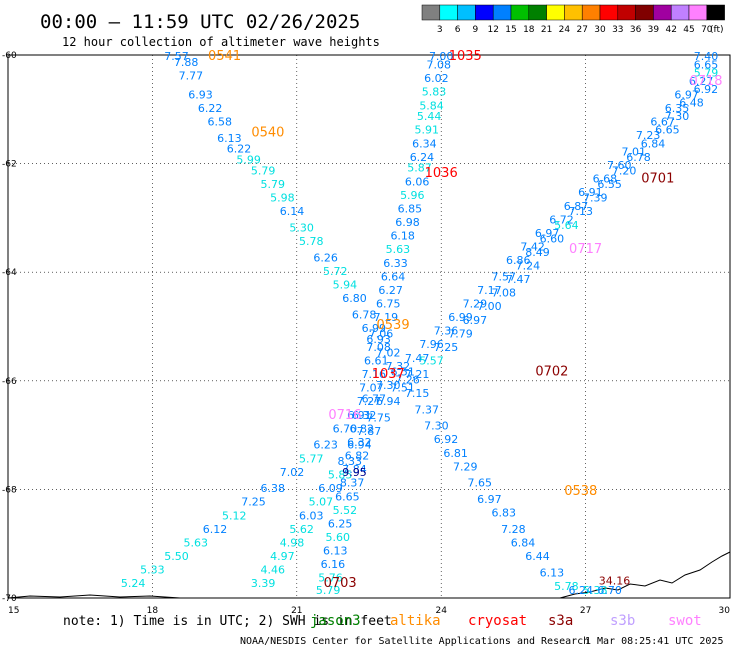 The height and width of the screenshot is (650, 740). What do you see at coordinates (335, 621) in the screenshot?
I see `legend-item-jason3: jason3` at bounding box center [335, 621].